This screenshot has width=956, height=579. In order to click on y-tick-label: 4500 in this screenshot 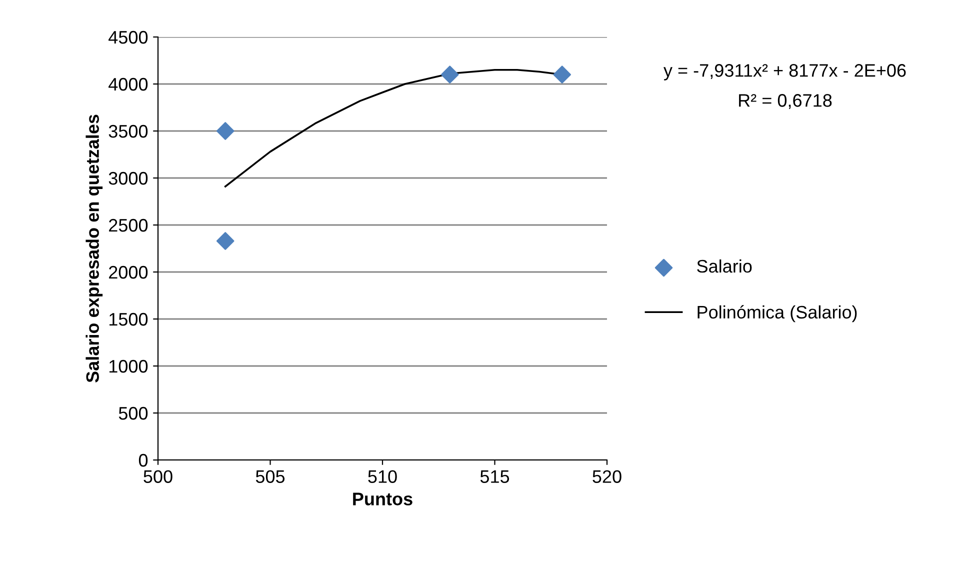, I will do `click(128, 37)`.